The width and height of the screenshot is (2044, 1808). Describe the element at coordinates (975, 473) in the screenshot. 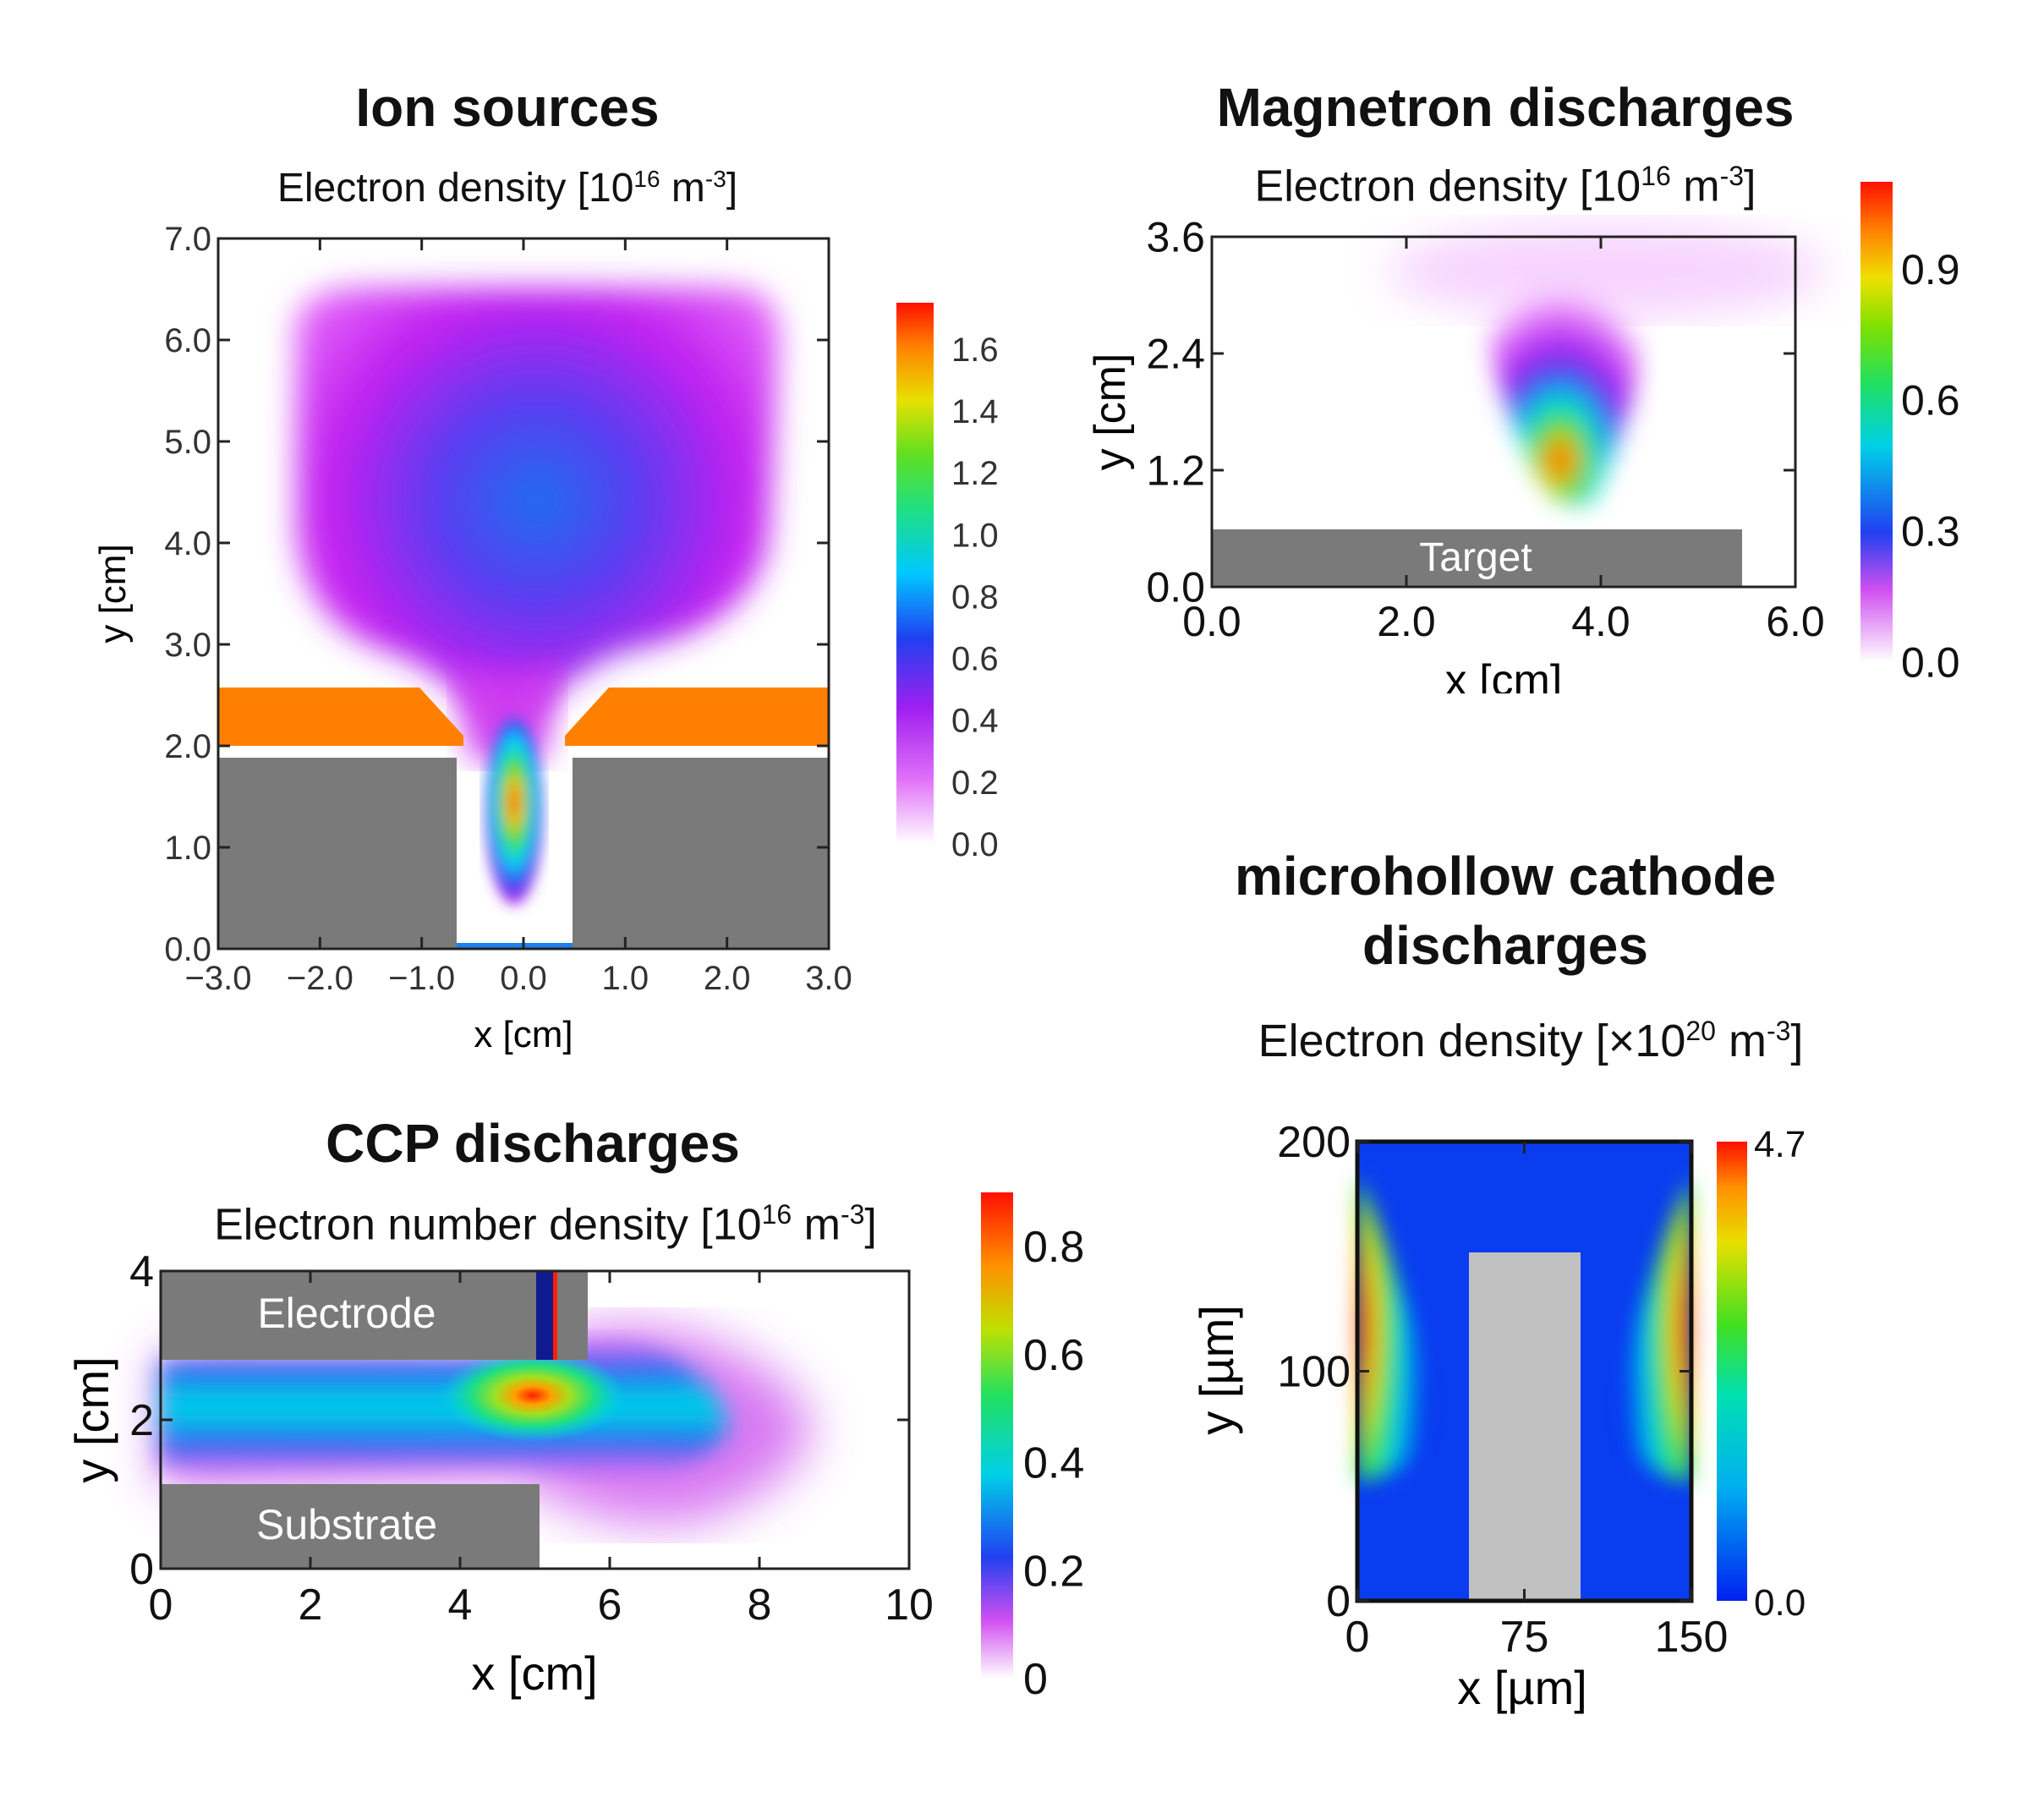

I see `colorbar-tick-label: 1.2` at that location.